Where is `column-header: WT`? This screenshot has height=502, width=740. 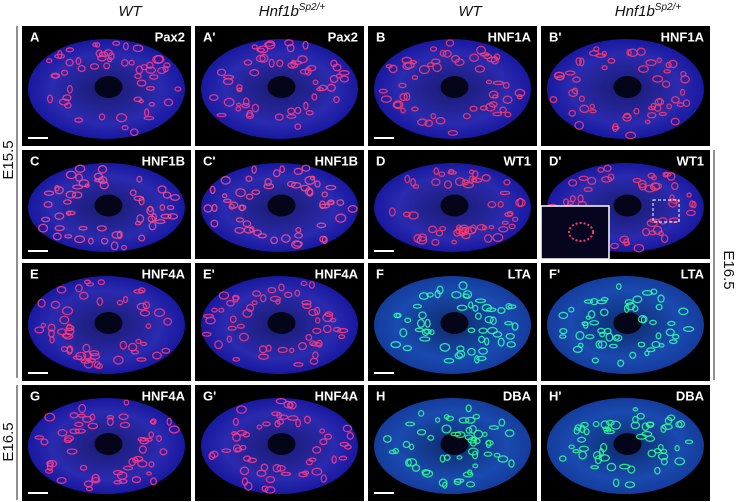 column-header: WT is located at coordinates (130, 11).